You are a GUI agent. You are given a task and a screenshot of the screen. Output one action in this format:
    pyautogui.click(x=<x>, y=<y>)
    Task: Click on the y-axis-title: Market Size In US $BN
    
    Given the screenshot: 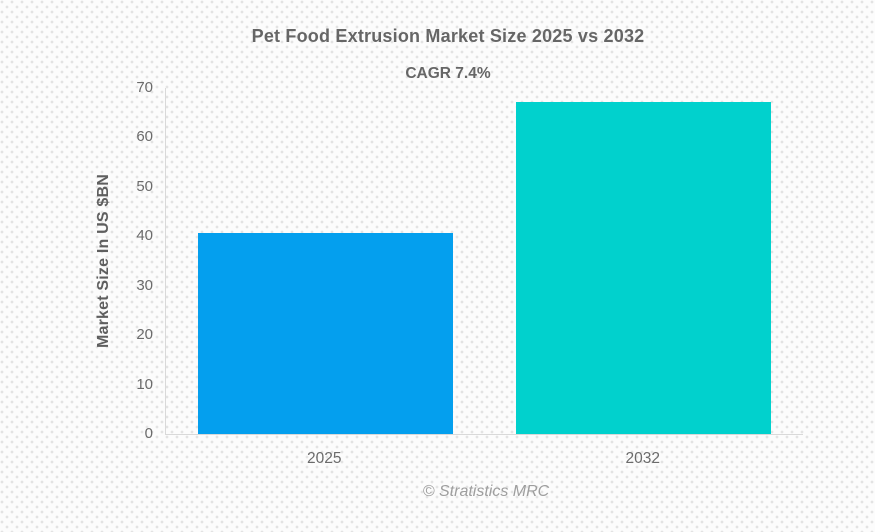 What is the action you would take?
    pyautogui.click(x=103, y=261)
    